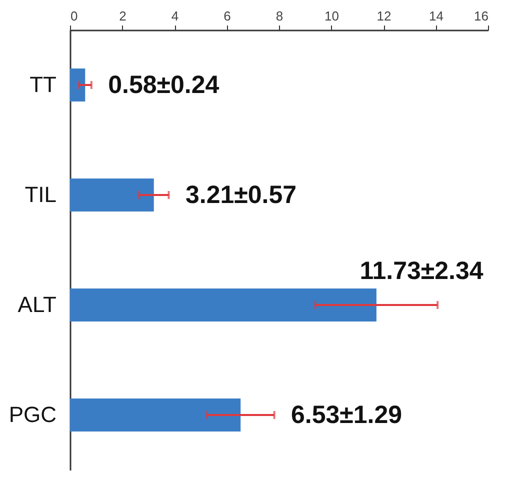 The image size is (512, 497). I want to click on y-tick-label: TIL, so click(40, 194).